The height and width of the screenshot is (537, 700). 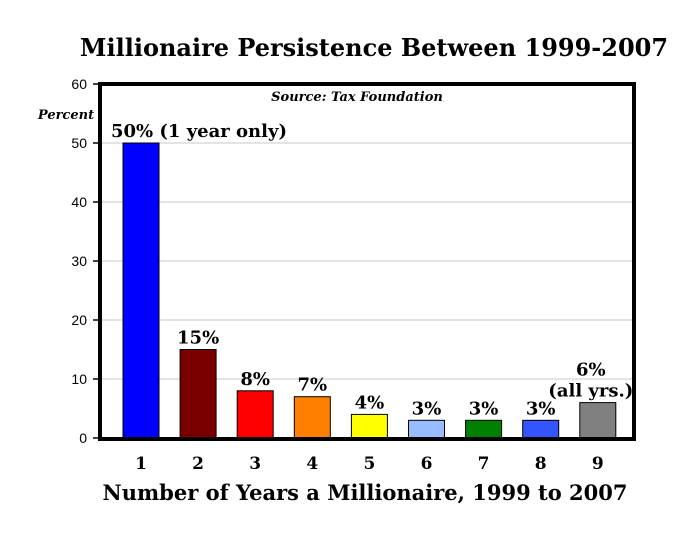 I want to click on y-tick-label: 10, so click(x=79, y=379).